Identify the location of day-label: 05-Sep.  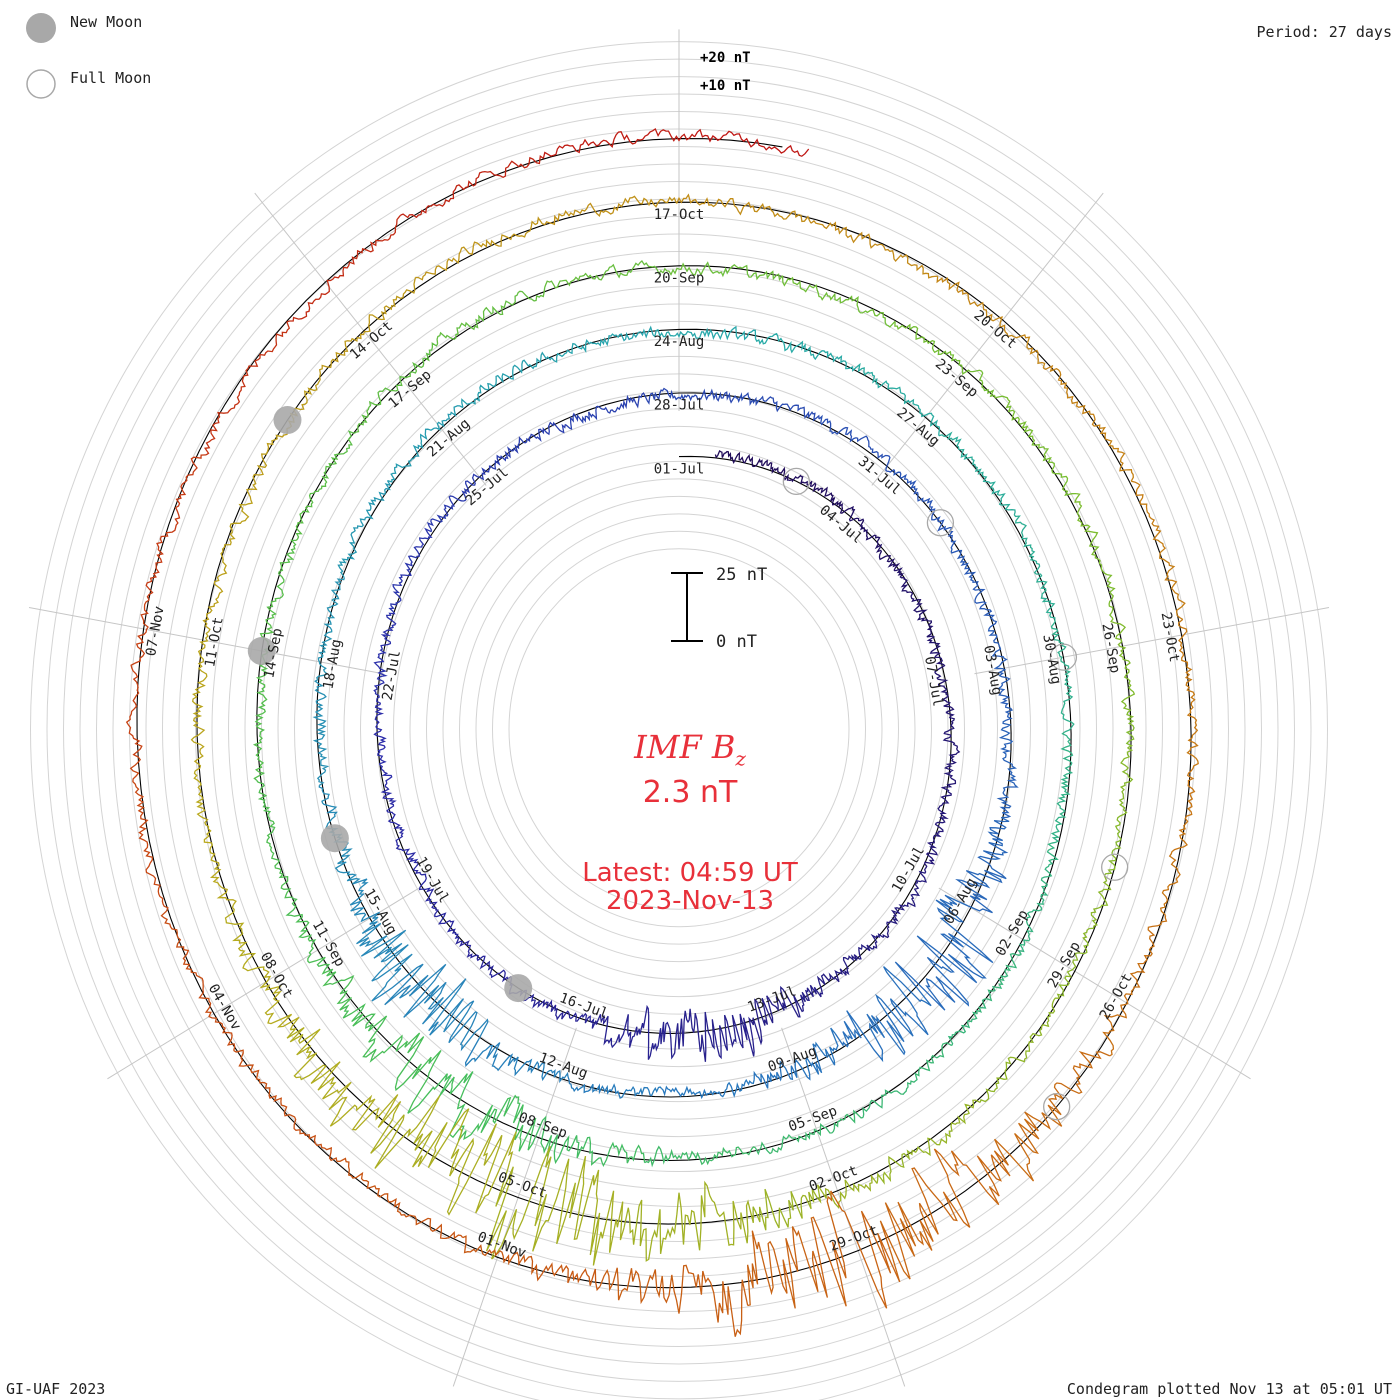
(812, 1119).